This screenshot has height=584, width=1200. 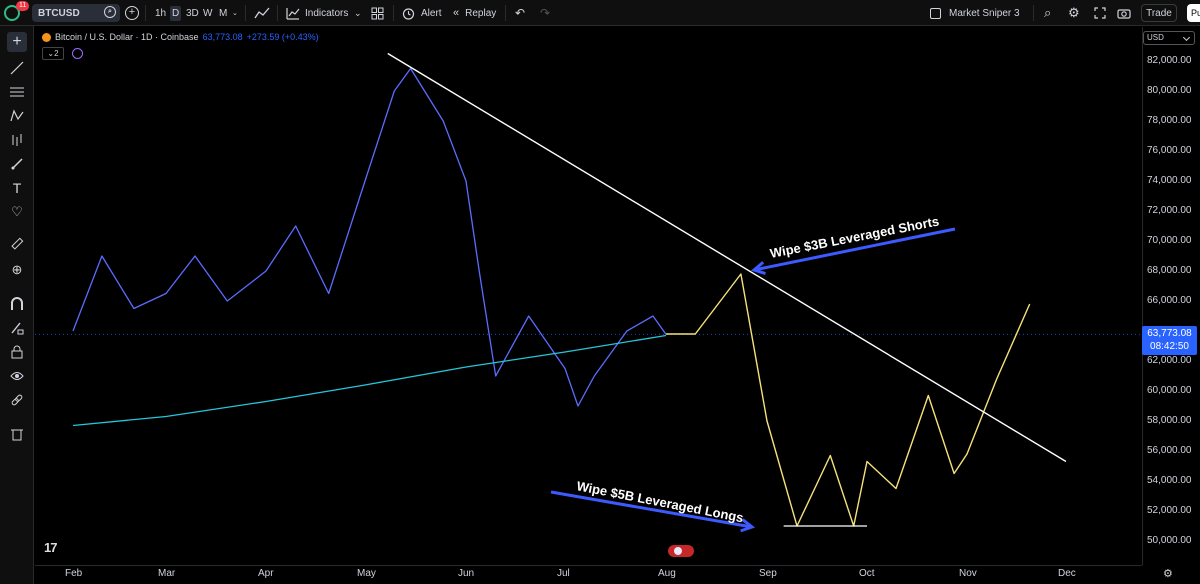 What do you see at coordinates (1169, 90) in the screenshot?
I see `price-tick-label: 80,000.00` at bounding box center [1169, 90].